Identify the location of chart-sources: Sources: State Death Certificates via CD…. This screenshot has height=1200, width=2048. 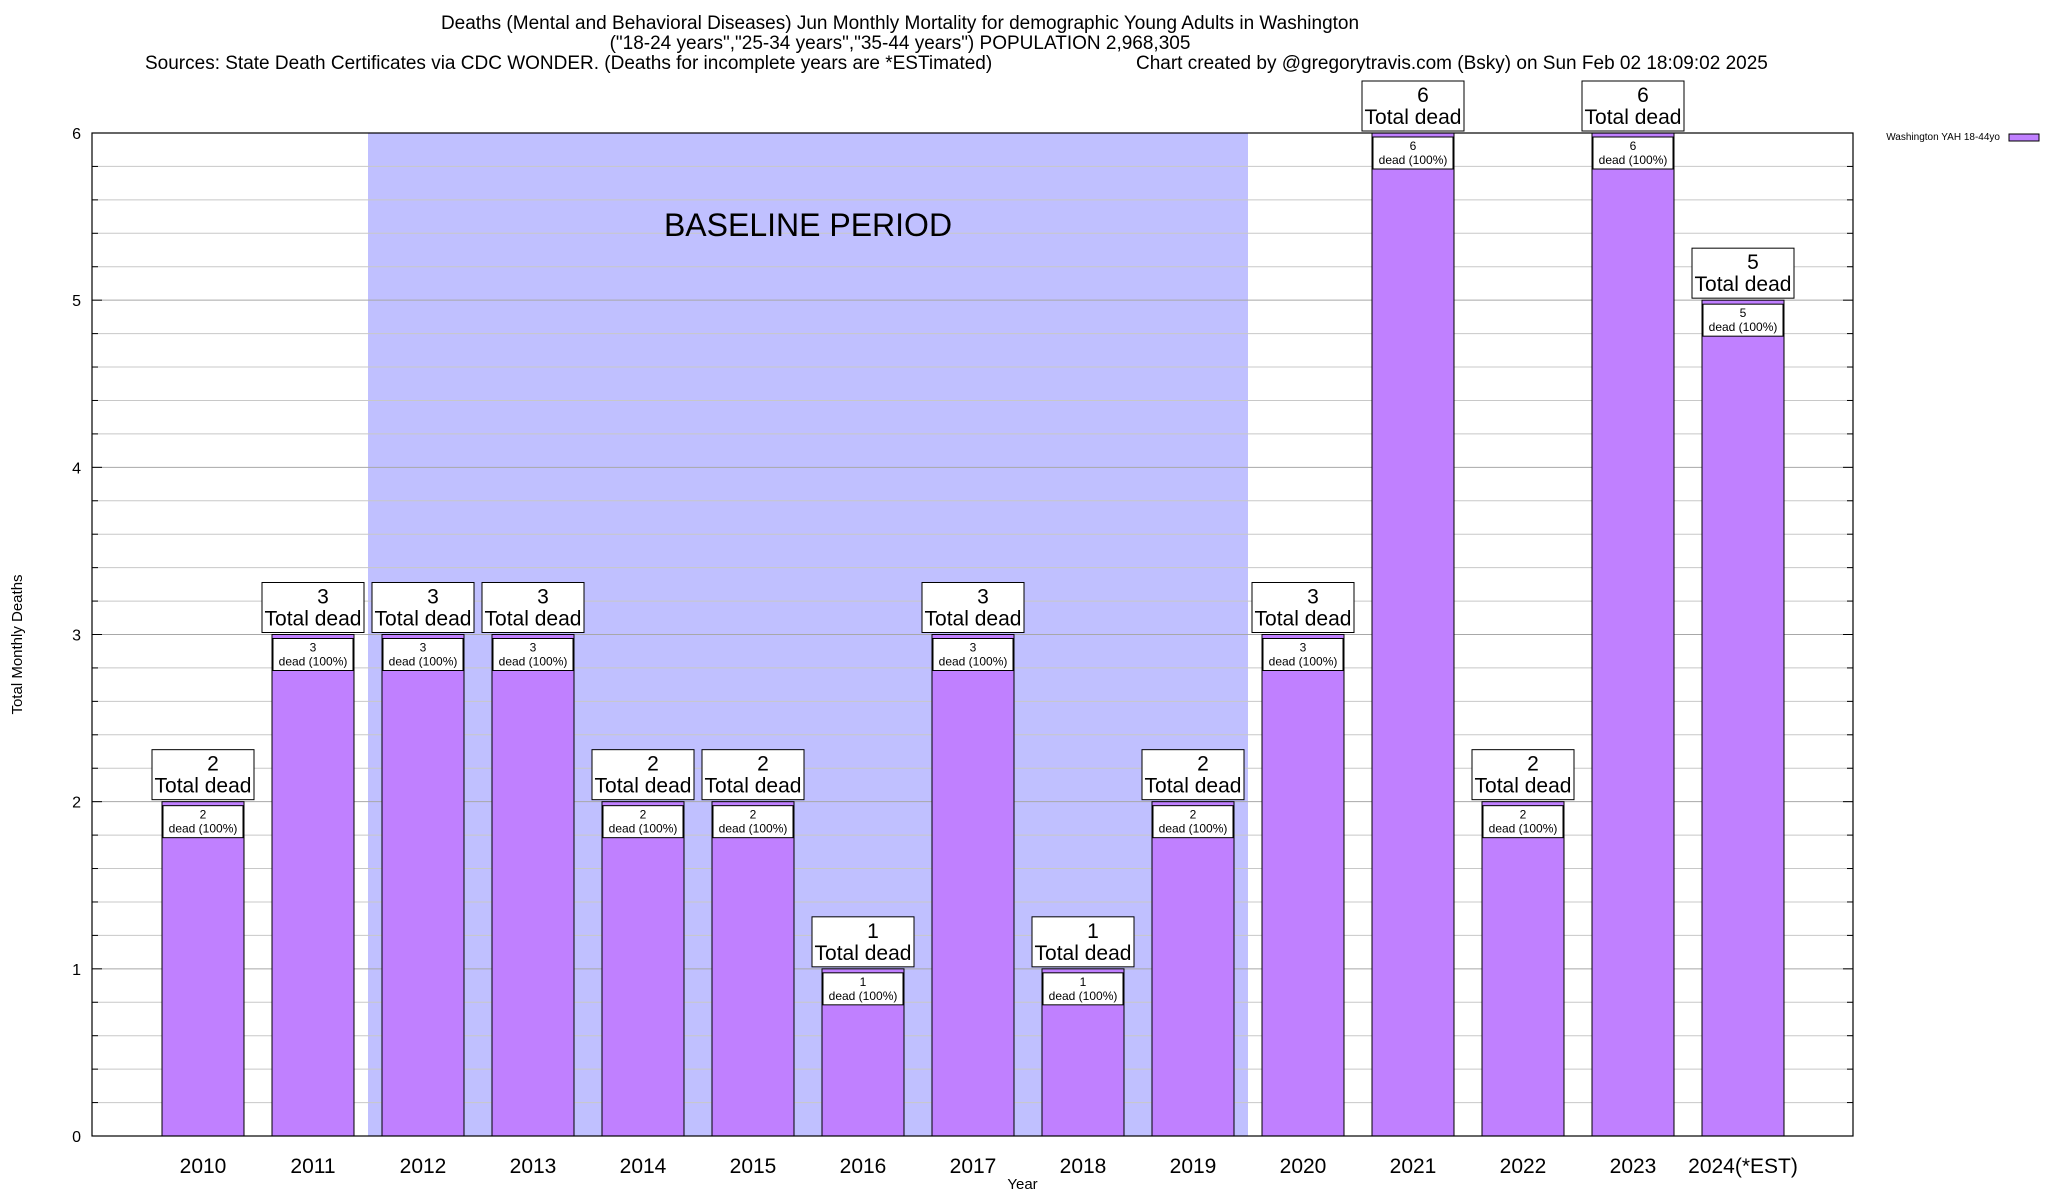
(569, 63).